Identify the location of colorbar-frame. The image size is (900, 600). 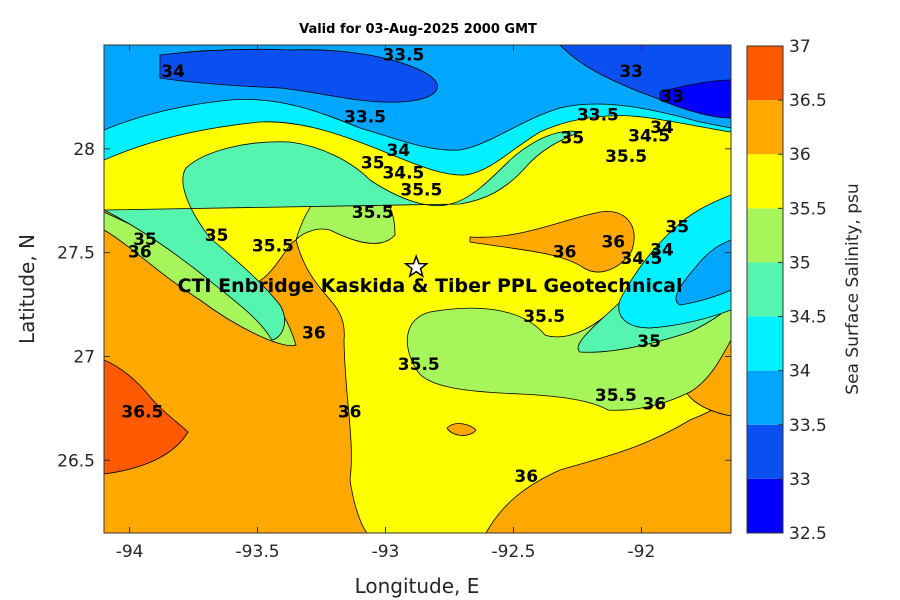
(765, 289).